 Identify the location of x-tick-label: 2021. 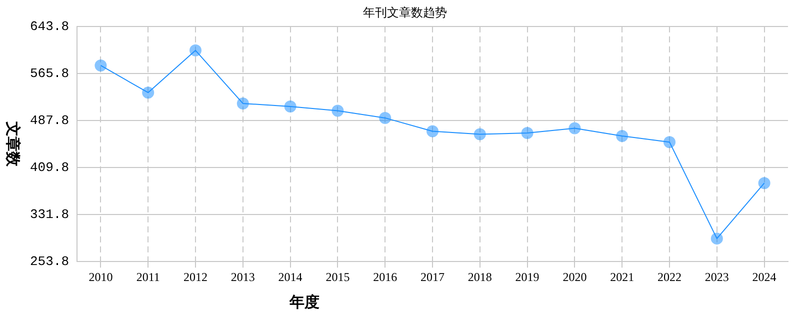
(622, 277).